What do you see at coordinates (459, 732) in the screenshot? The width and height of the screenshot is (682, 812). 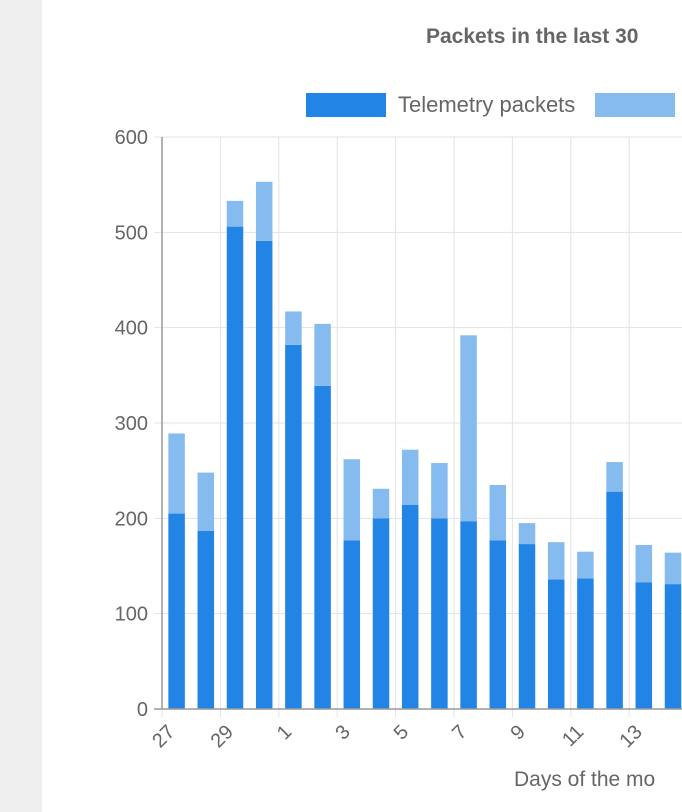 I see `x-tick-label: 7` at bounding box center [459, 732].